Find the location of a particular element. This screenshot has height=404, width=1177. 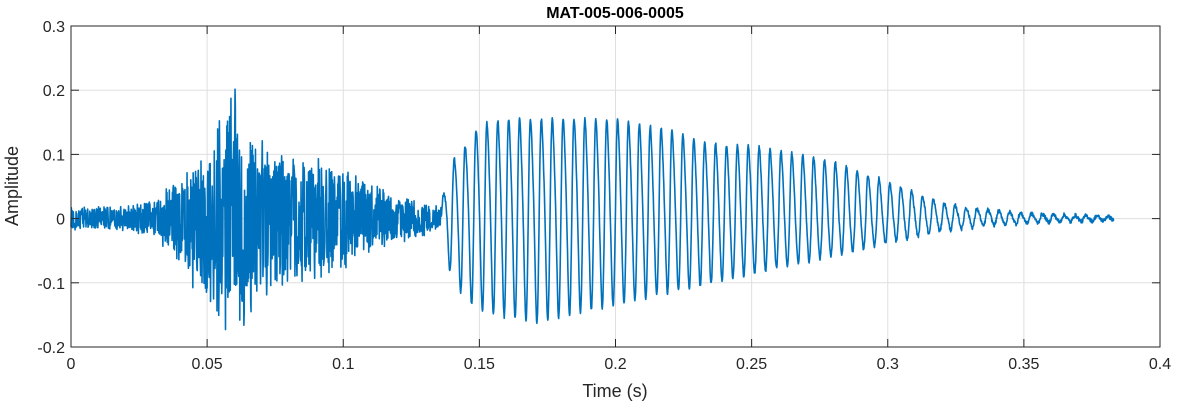

x-tick-label: 0.1 is located at coordinates (343, 364).